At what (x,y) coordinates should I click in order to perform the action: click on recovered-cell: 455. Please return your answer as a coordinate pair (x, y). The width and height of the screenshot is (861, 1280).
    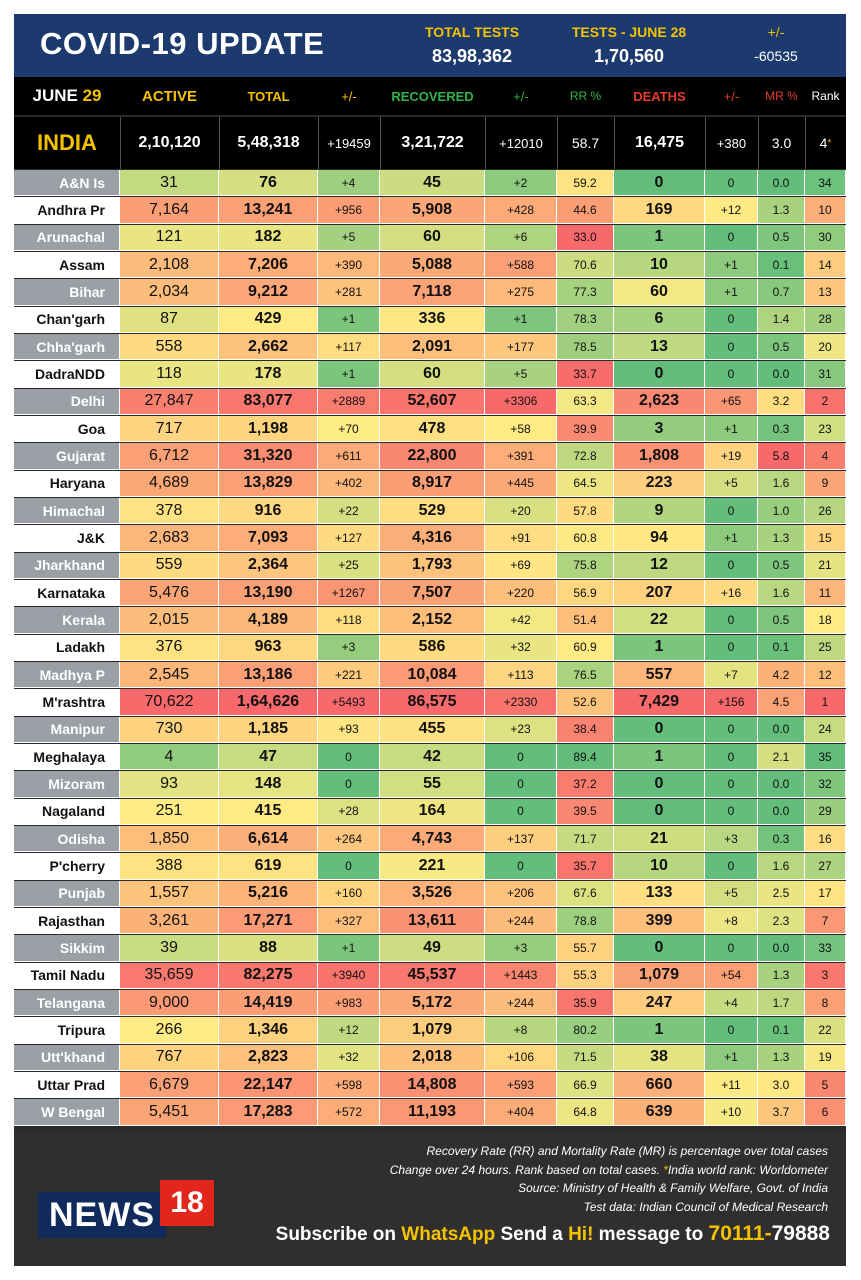
    Looking at the image, I should click on (432, 729).